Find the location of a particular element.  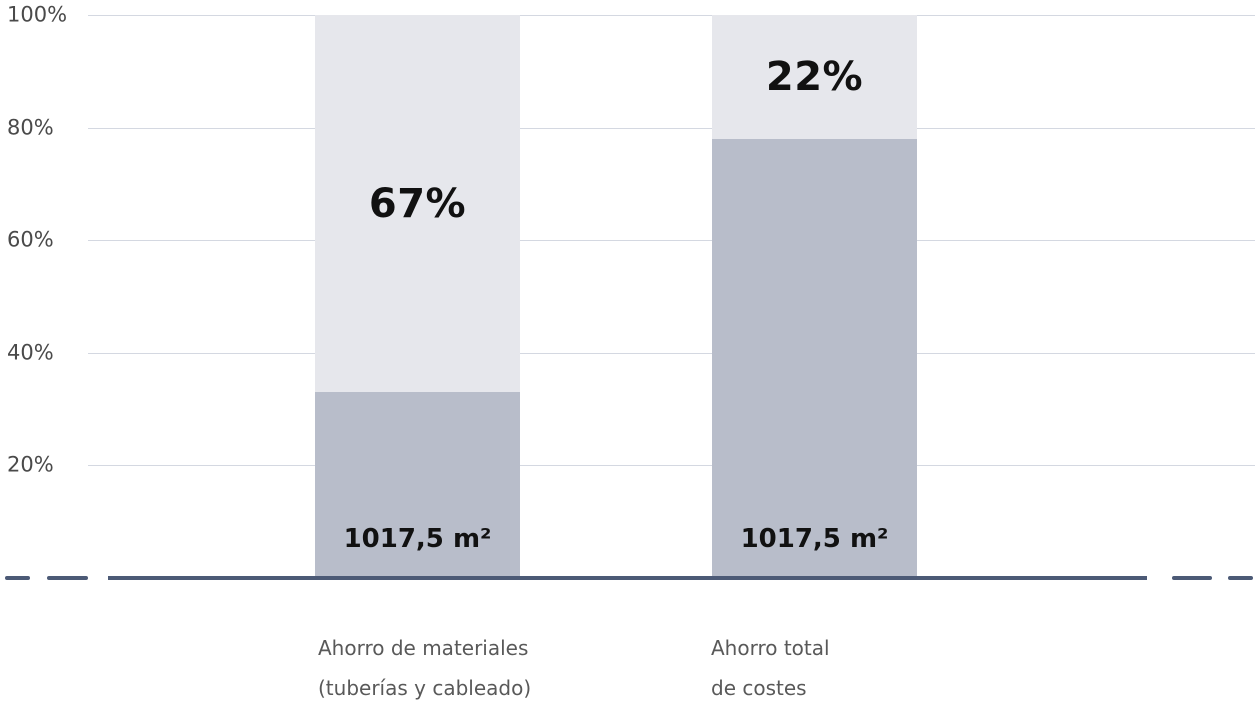

category-label-line: de costes is located at coordinates (759, 688).